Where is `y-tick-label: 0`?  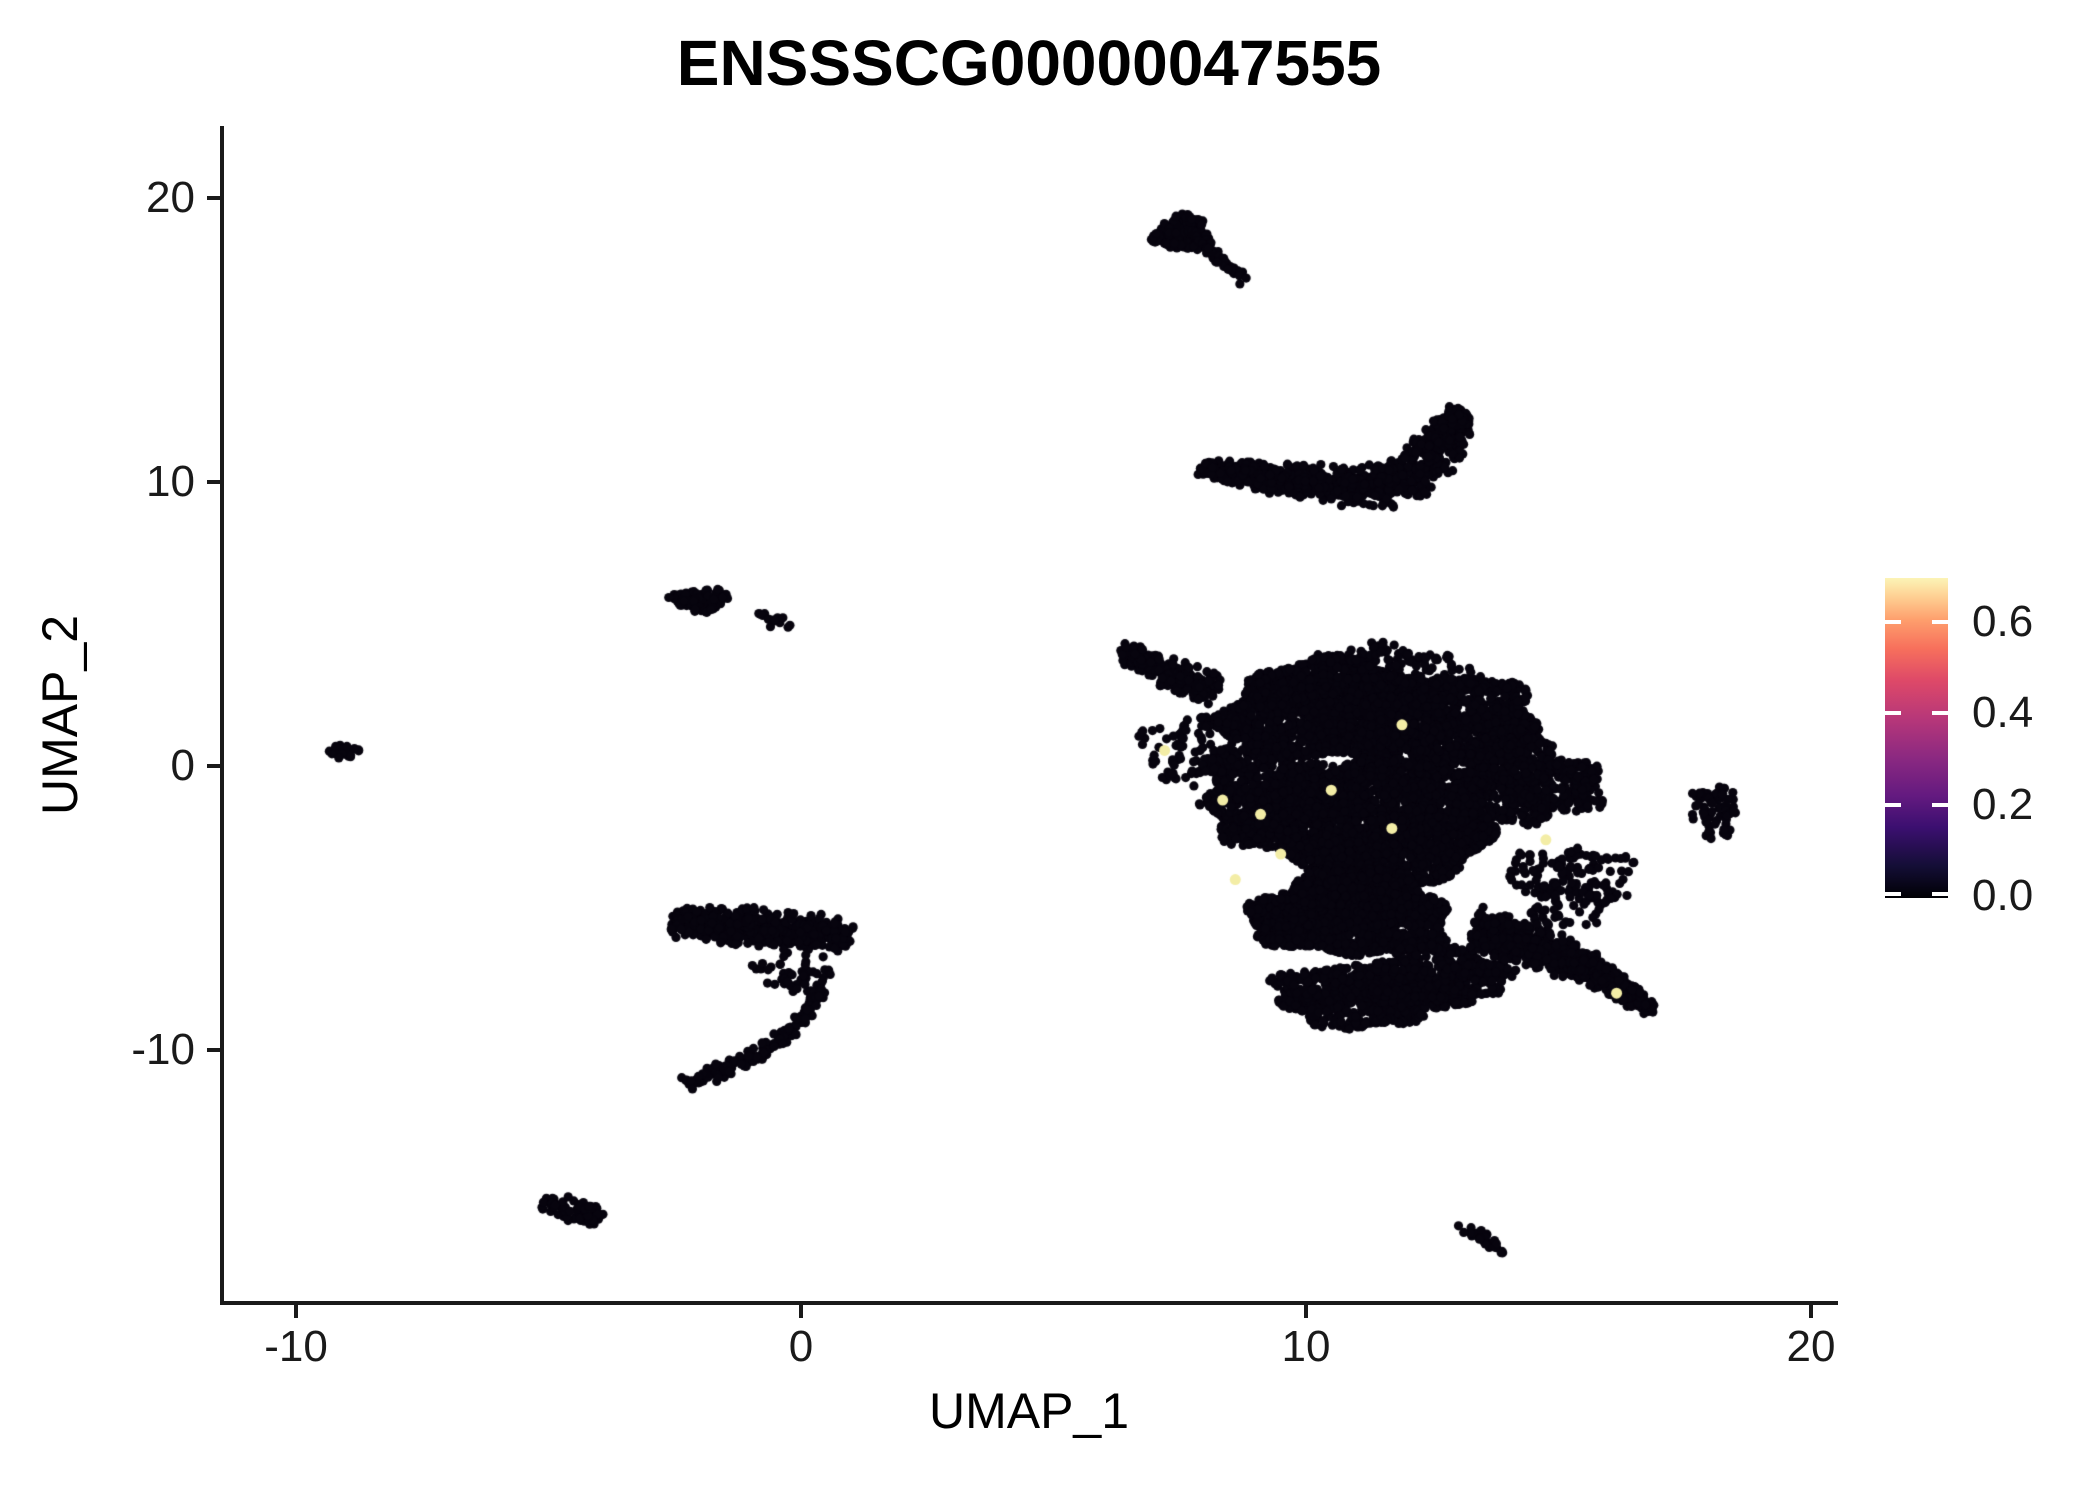
y-tick-label: 0 is located at coordinates (182, 765).